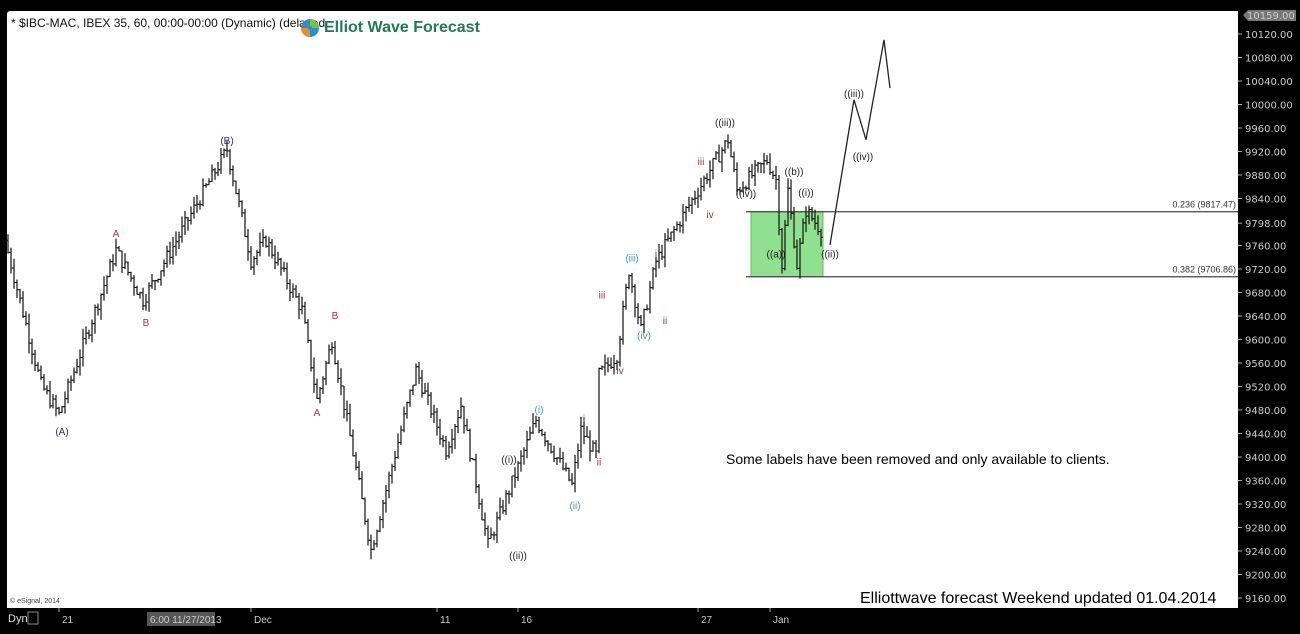 The width and height of the screenshot is (1300, 634). What do you see at coordinates (33, 618) in the screenshot?
I see `mode-toggle` at bounding box center [33, 618].